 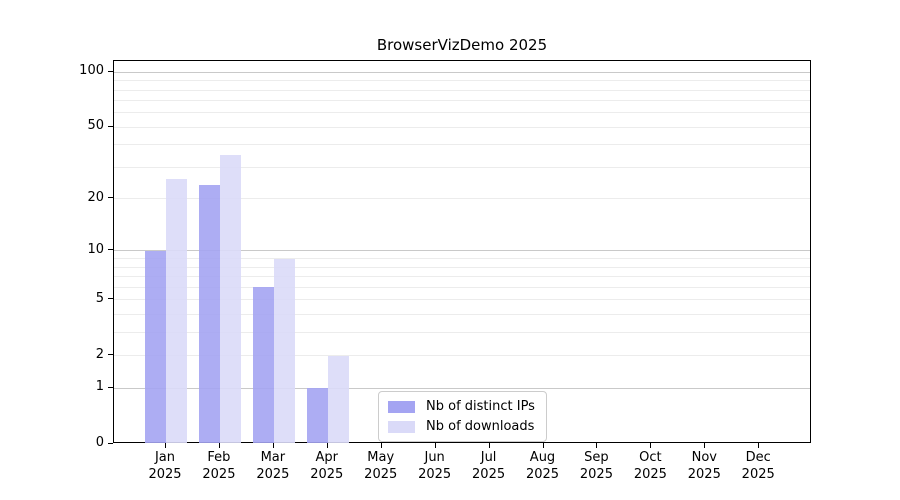 What do you see at coordinates (489, 466) in the screenshot?
I see `x-tick-label-jul: Jul 2025` at bounding box center [489, 466].